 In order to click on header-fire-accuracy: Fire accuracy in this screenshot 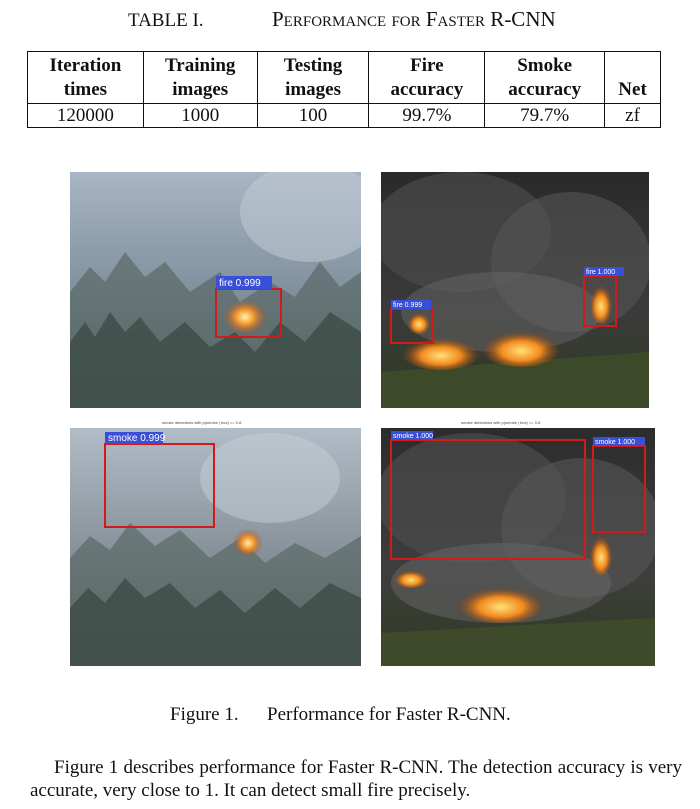, I will do `click(427, 77)`.